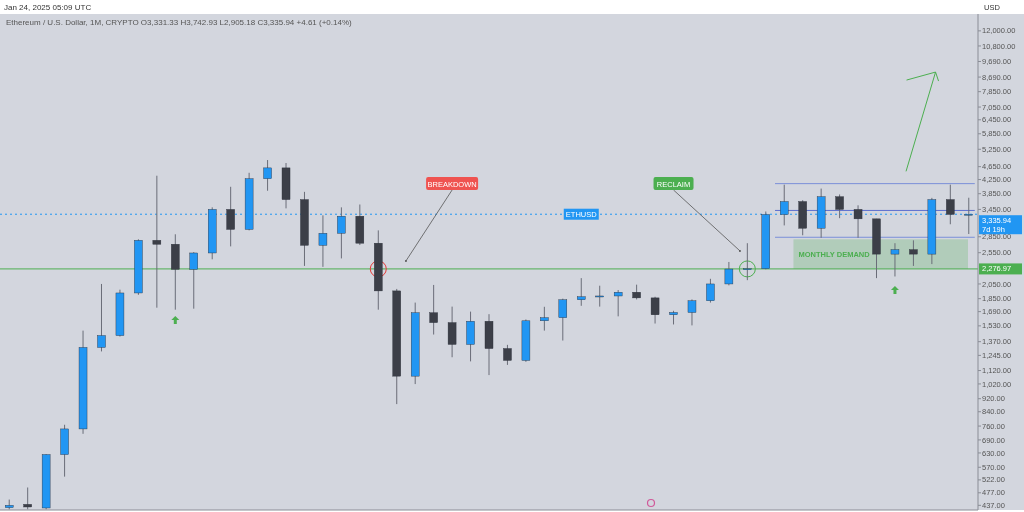 The height and width of the screenshot is (512, 1024). Describe the element at coordinates (179, 22) in the screenshot. I see `text: Ethereum / U.S. Dollar, 1M, CRYPTO O3,331.33 H3,742.93 L2,905.18 C3,335.94 +4.61 (+0.14%)` at that location.